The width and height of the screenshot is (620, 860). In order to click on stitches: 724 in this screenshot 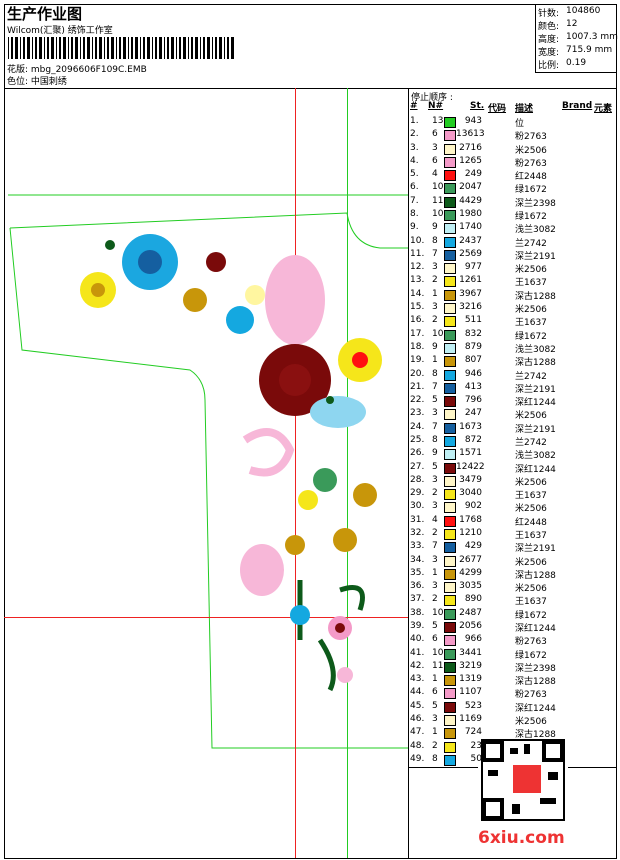, I will do `click(473, 732)`.